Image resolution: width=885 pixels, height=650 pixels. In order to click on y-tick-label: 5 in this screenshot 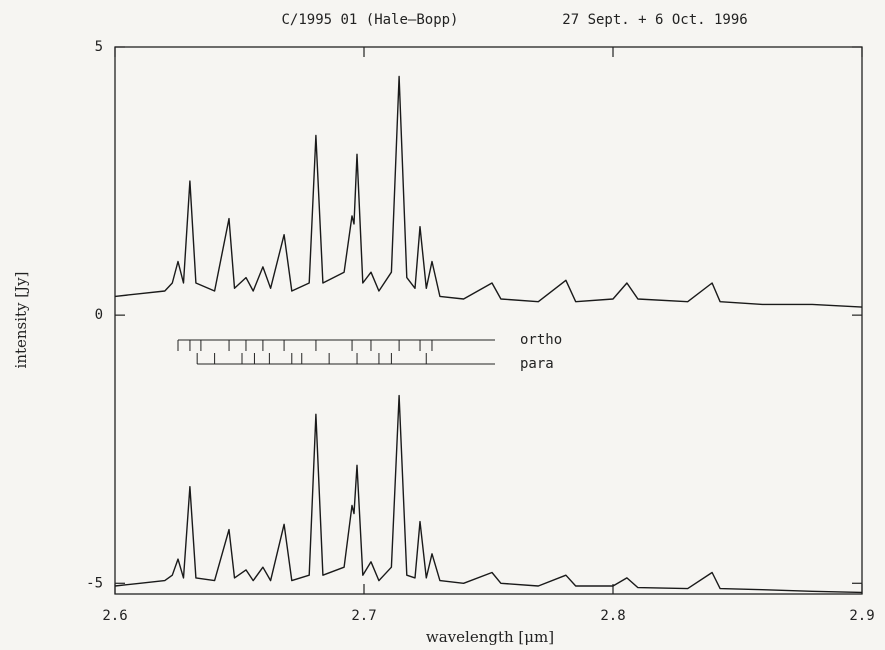, I will do `click(99, 47)`.